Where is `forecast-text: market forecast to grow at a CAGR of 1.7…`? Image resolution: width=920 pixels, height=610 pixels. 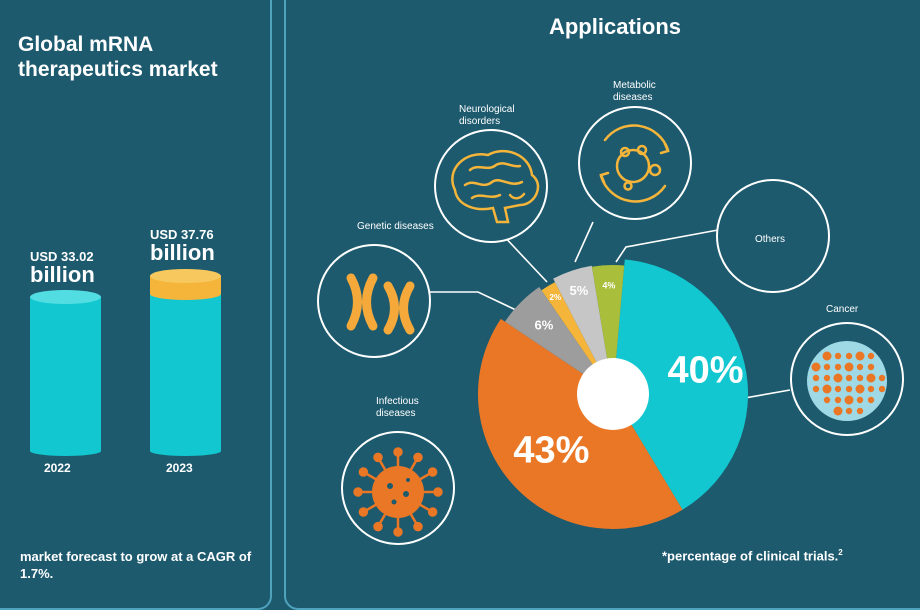
forecast-text: market forecast to grow at a CAGR of 1.7… is located at coordinates (136, 565).